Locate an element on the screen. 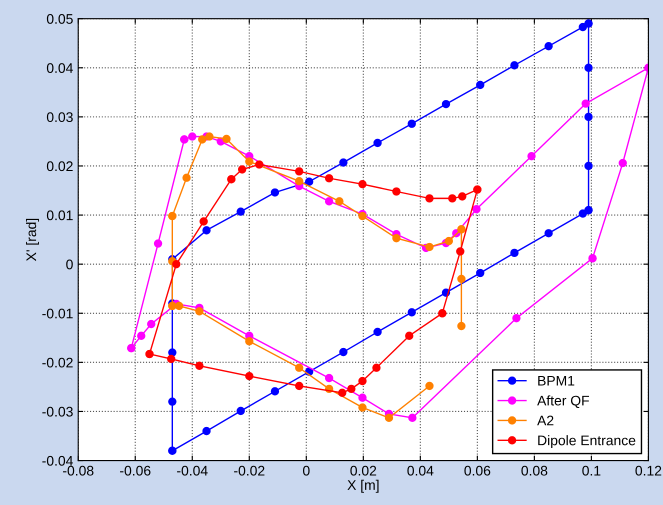 This screenshot has height=505, width=663. y-tick-label: -0.01 is located at coordinates (57, 313).